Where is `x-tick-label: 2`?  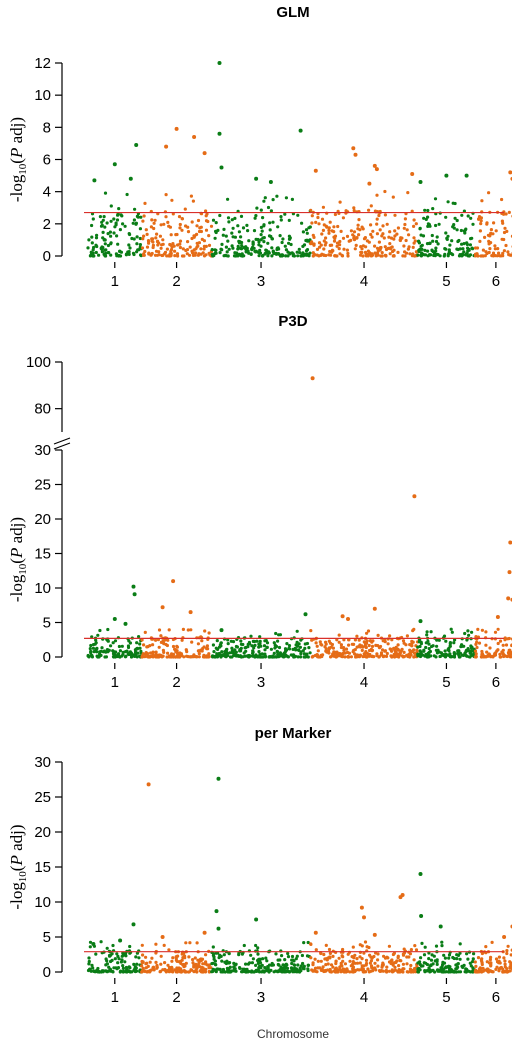
x-tick-label: 2 is located at coordinates (176, 997).